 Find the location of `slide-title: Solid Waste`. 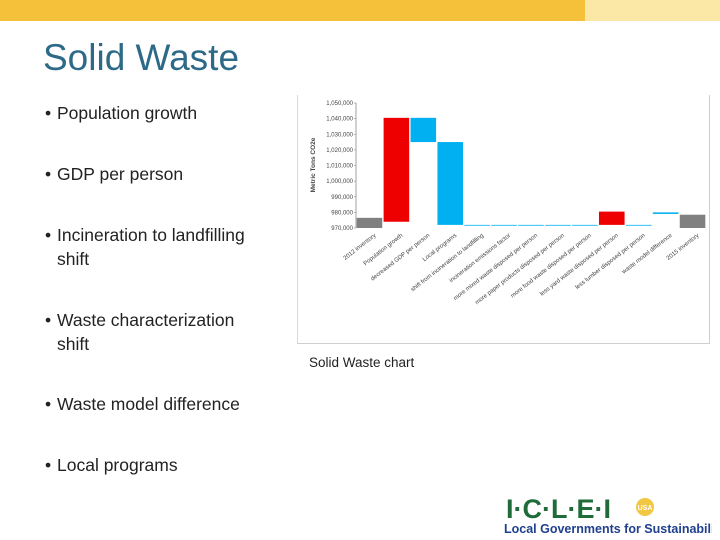

slide-title: Solid Waste is located at coordinates (141, 57).